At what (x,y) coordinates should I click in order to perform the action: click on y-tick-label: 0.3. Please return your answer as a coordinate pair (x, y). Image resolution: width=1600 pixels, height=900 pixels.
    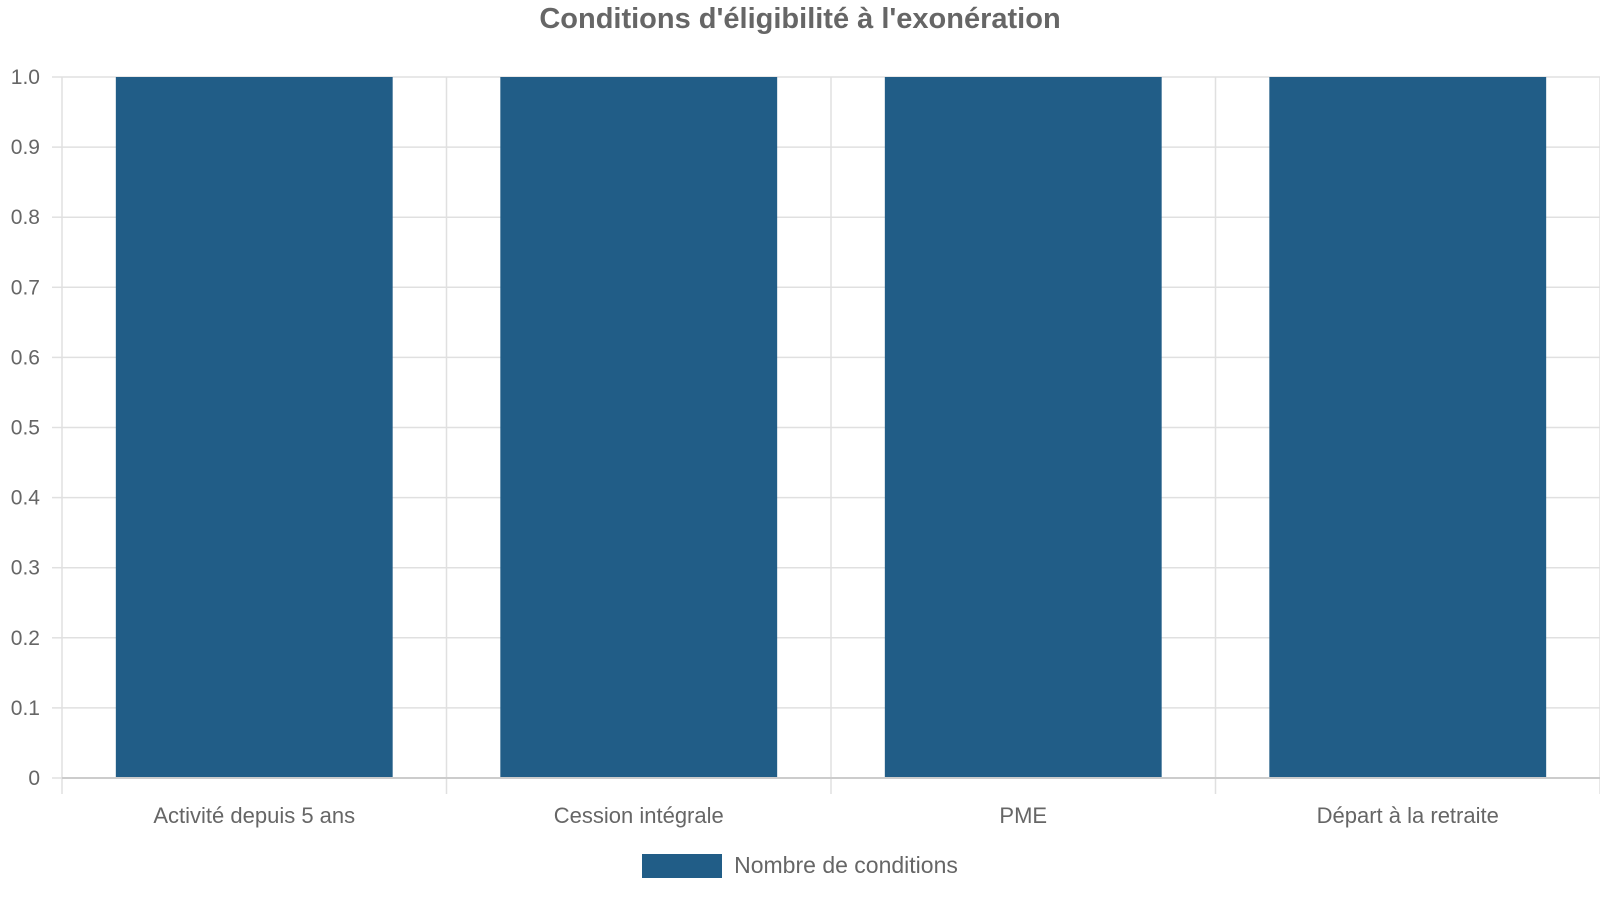
    Looking at the image, I should click on (25, 568).